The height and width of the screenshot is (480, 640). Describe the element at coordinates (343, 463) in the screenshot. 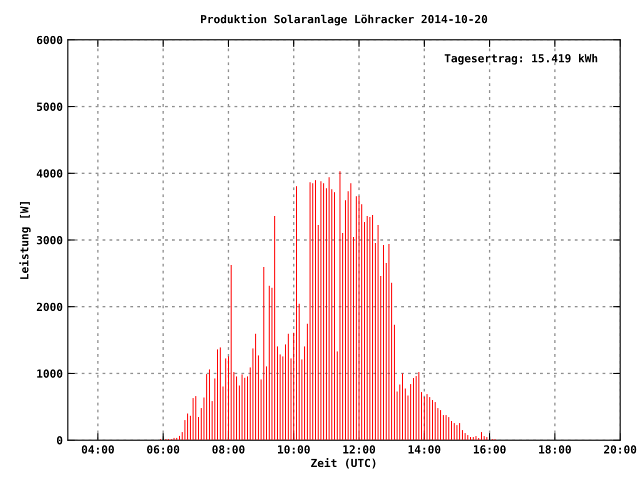

I see `x-axis-title: Zeit (UTC)` at that location.